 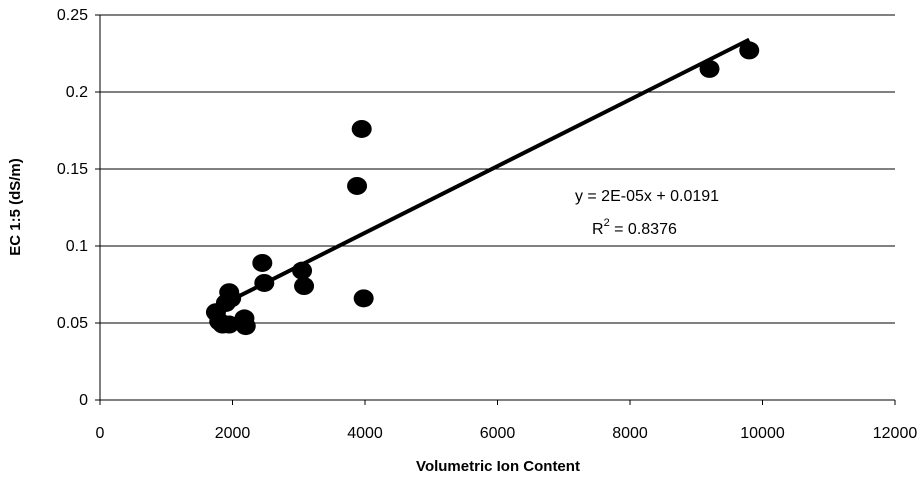 I want to click on r-squared-label: R2 = 0.8376, so click(x=634, y=227).